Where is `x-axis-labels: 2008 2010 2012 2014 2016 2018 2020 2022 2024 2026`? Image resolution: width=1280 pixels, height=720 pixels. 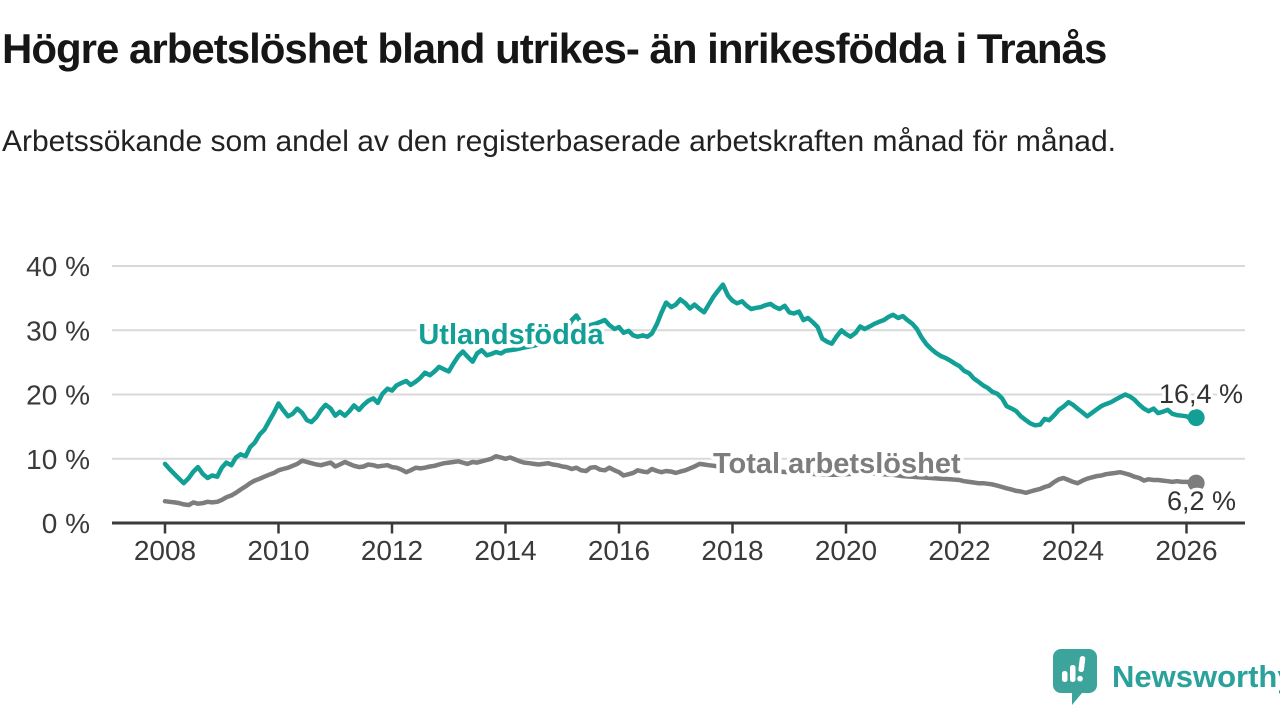 x-axis-labels: 2008 2010 2012 2014 2016 2018 2020 2022 2024 2026 is located at coordinates (676, 550).